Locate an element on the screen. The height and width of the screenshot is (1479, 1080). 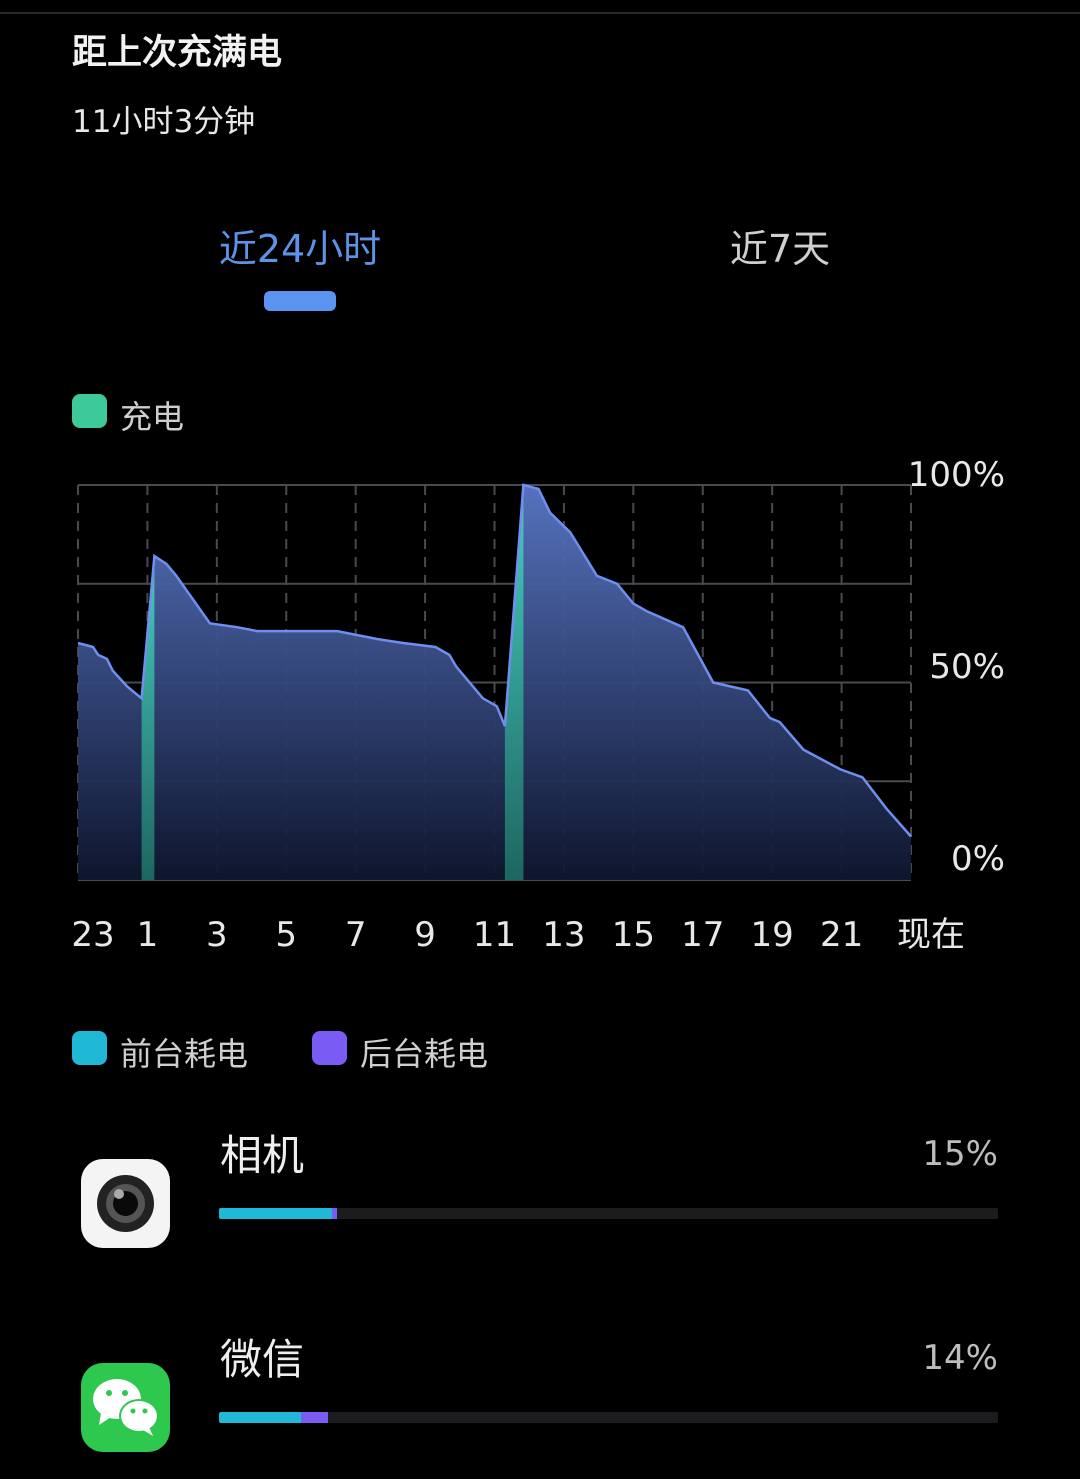
x-tick-label: 现在 is located at coordinates (931, 935).